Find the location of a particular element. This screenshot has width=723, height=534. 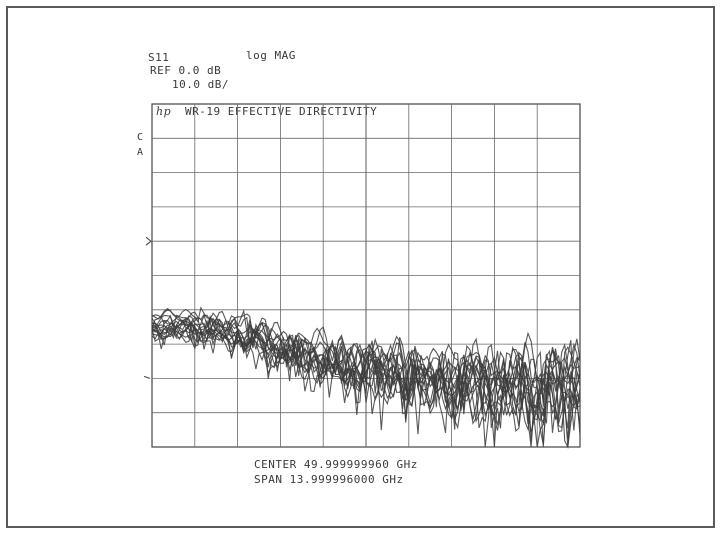

scale-label: 10.0 dB/ is located at coordinates (200, 84).